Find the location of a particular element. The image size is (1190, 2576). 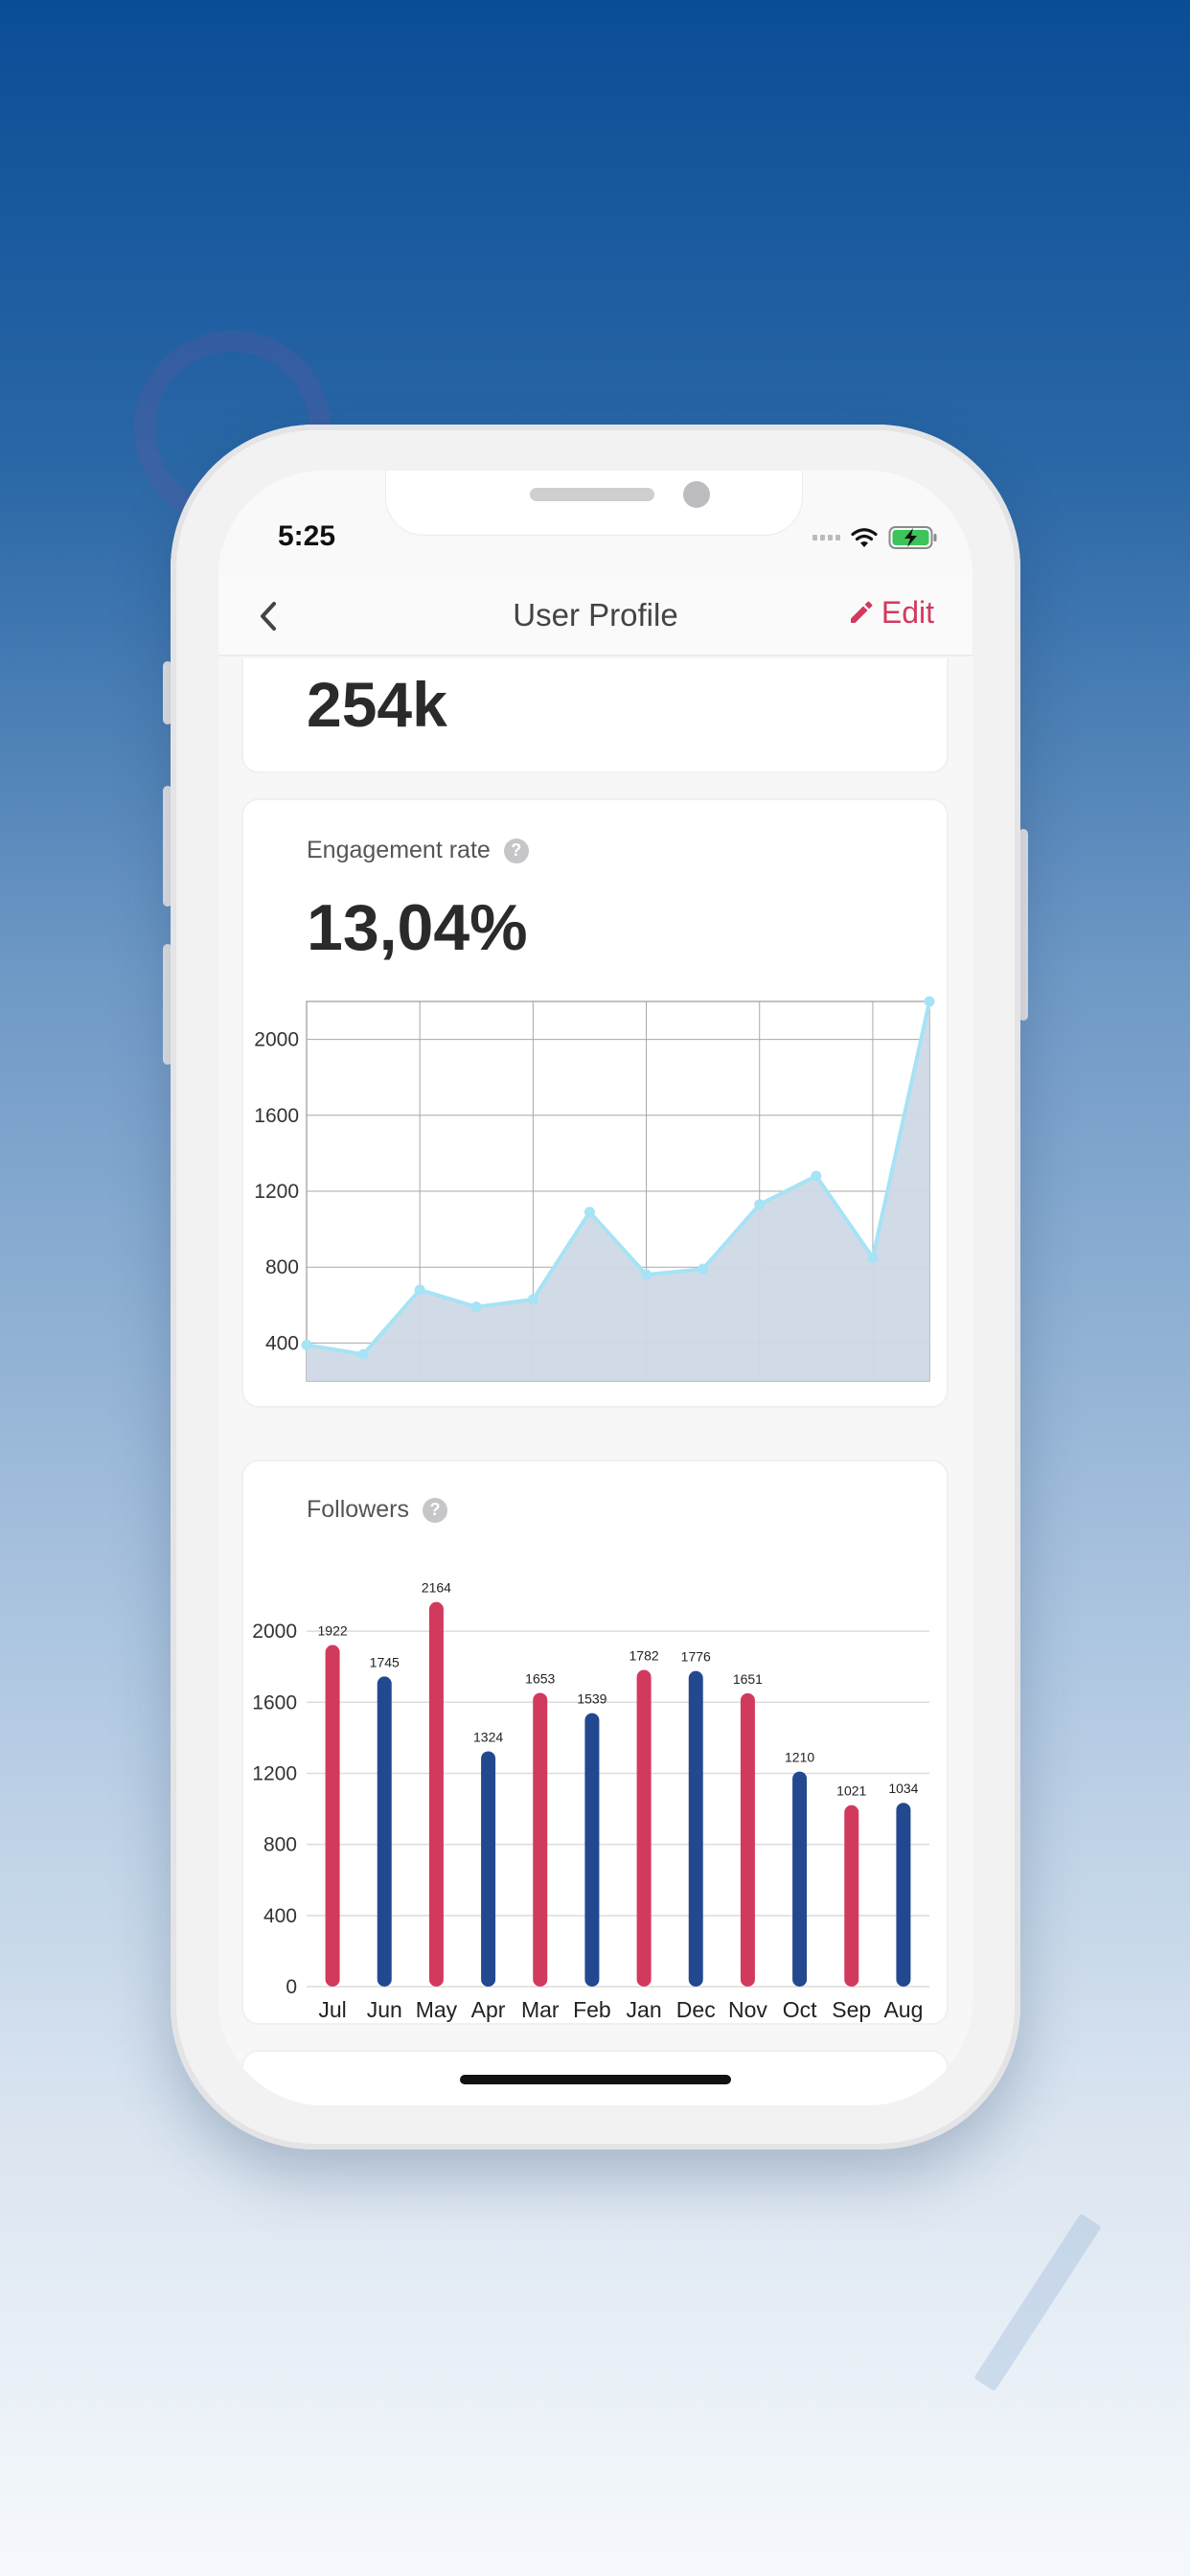

page-title: User Profile is located at coordinates (595, 614).